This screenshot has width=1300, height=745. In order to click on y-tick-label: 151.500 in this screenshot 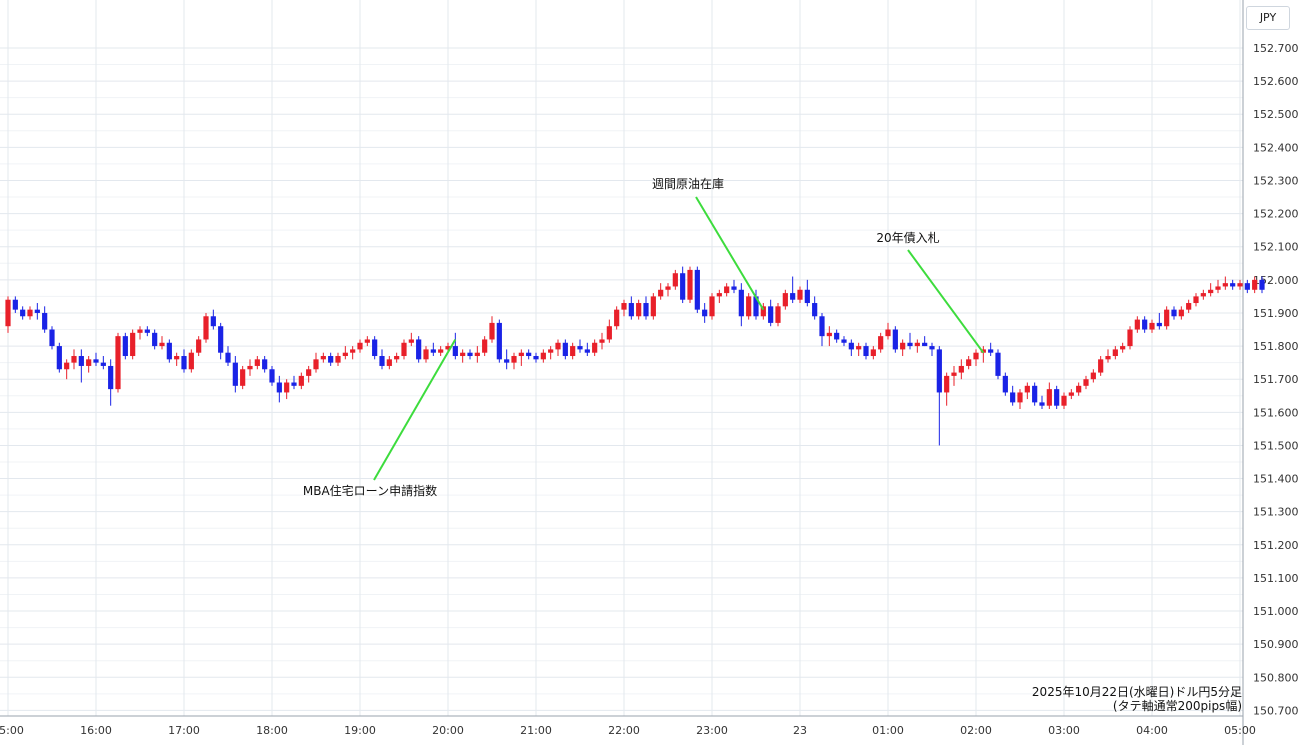, I will do `click(1276, 445)`.